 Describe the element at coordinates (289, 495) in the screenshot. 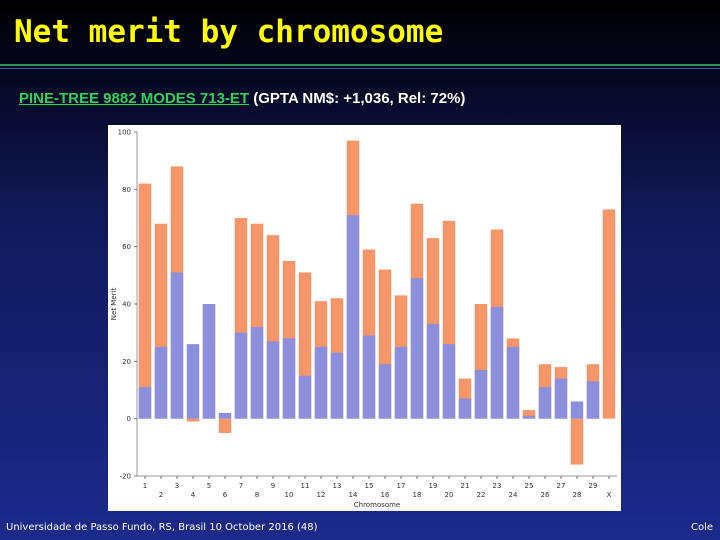

I see `x-tick-label: 10` at that location.